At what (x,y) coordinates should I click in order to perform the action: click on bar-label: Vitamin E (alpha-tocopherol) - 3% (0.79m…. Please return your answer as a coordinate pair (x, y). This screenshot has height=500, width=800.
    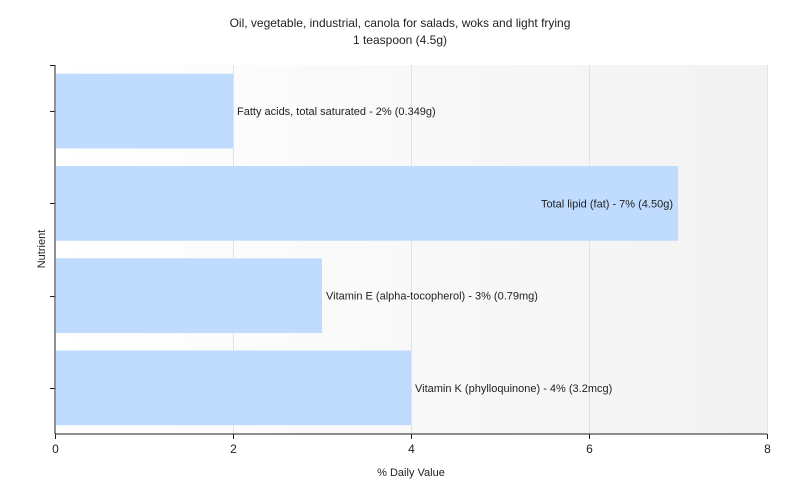
    Looking at the image, I should click on (432, 297).